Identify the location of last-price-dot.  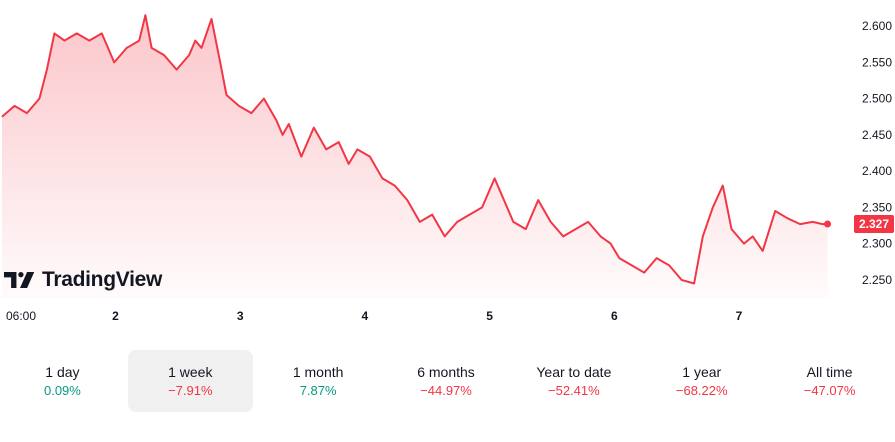
(828, 224).